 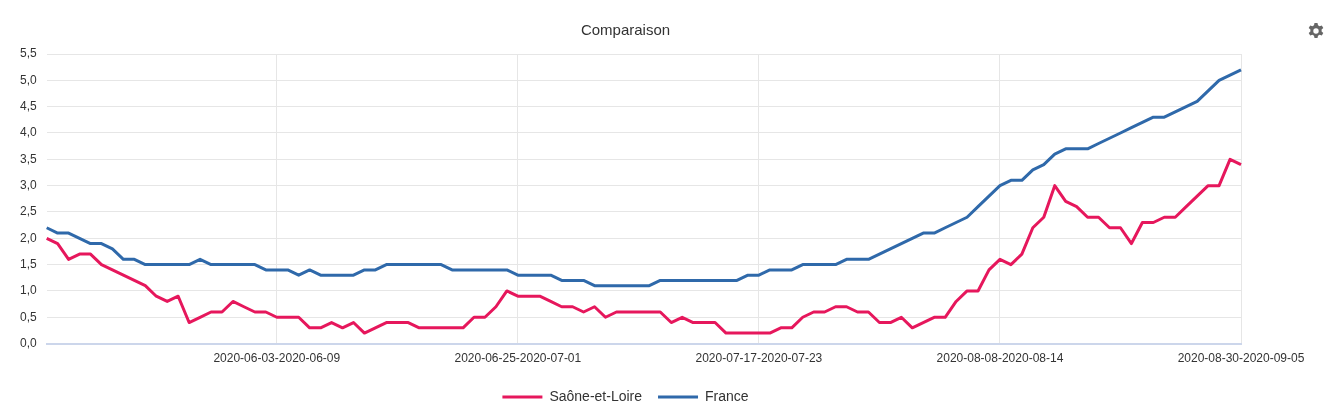 What do you see at coordinates (28, 316) in the screenshot?
I see `y-tick-label: 0,5` at bounding box center [28, 316].